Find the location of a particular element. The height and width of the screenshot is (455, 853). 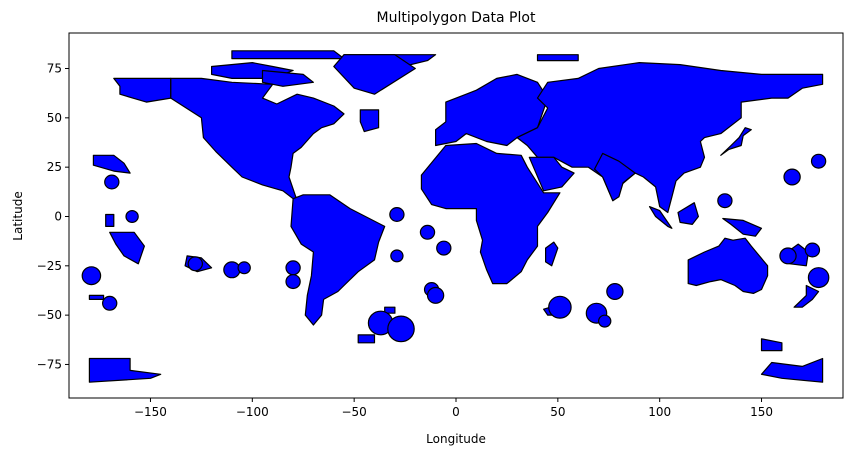

x-axis: −150 −100 −50 0 50 100 150 is located at coordinates (453, 408).